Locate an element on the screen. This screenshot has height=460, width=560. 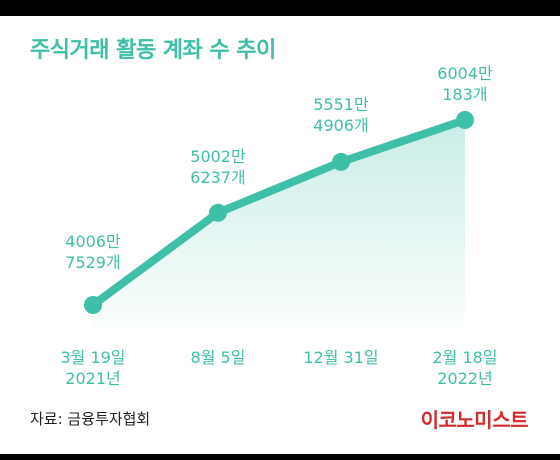
x-tick-labels: 3월 19일 2021년 8월 5일 12월 31일 2월 18일 2022년 is located at coordinates (278, 368).